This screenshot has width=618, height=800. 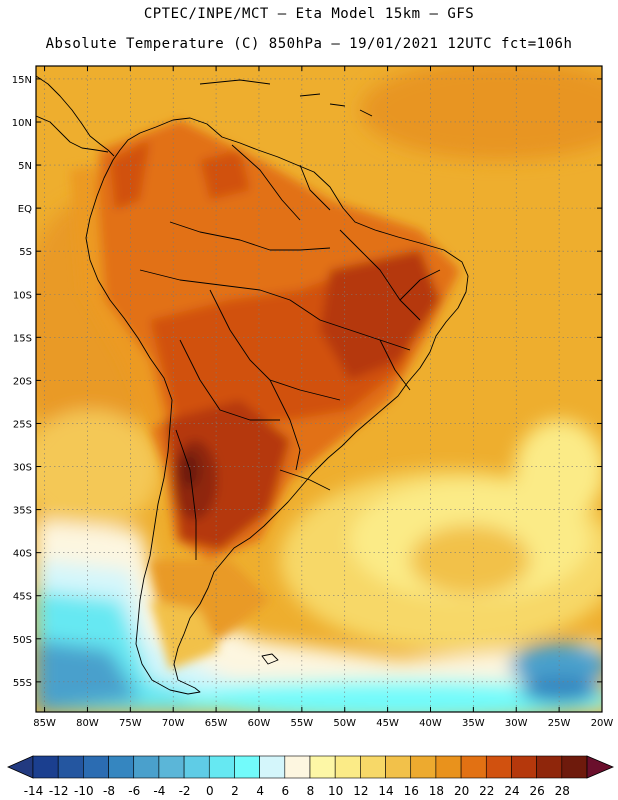 What do you see at coordinates (602, 723) in the screenshot?
I see `lon-label: 20W` at bounding box center [602, 723].